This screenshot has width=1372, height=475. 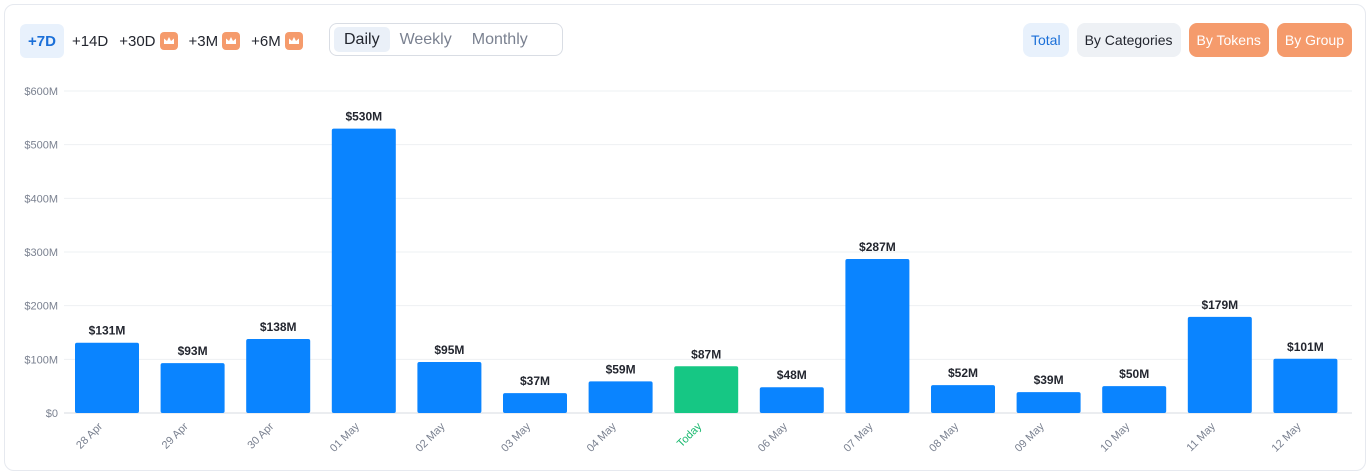 I want to click on x-tick-label: Today, so click(x=690, y=435).